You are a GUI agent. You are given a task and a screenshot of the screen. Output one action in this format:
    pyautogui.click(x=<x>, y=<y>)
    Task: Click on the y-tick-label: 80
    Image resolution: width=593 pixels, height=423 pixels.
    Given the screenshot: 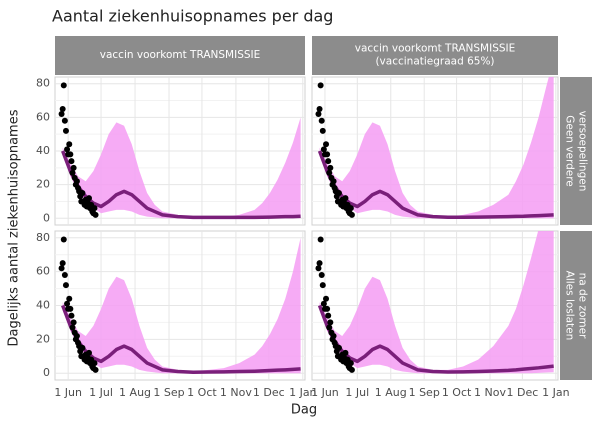 What is the action you would take?
    pyautogui.click(x=43, y=237)
    